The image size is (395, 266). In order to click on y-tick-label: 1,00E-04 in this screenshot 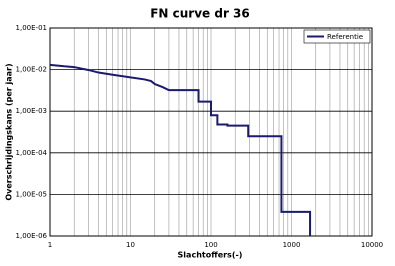, I will do `click(32, 153)`.